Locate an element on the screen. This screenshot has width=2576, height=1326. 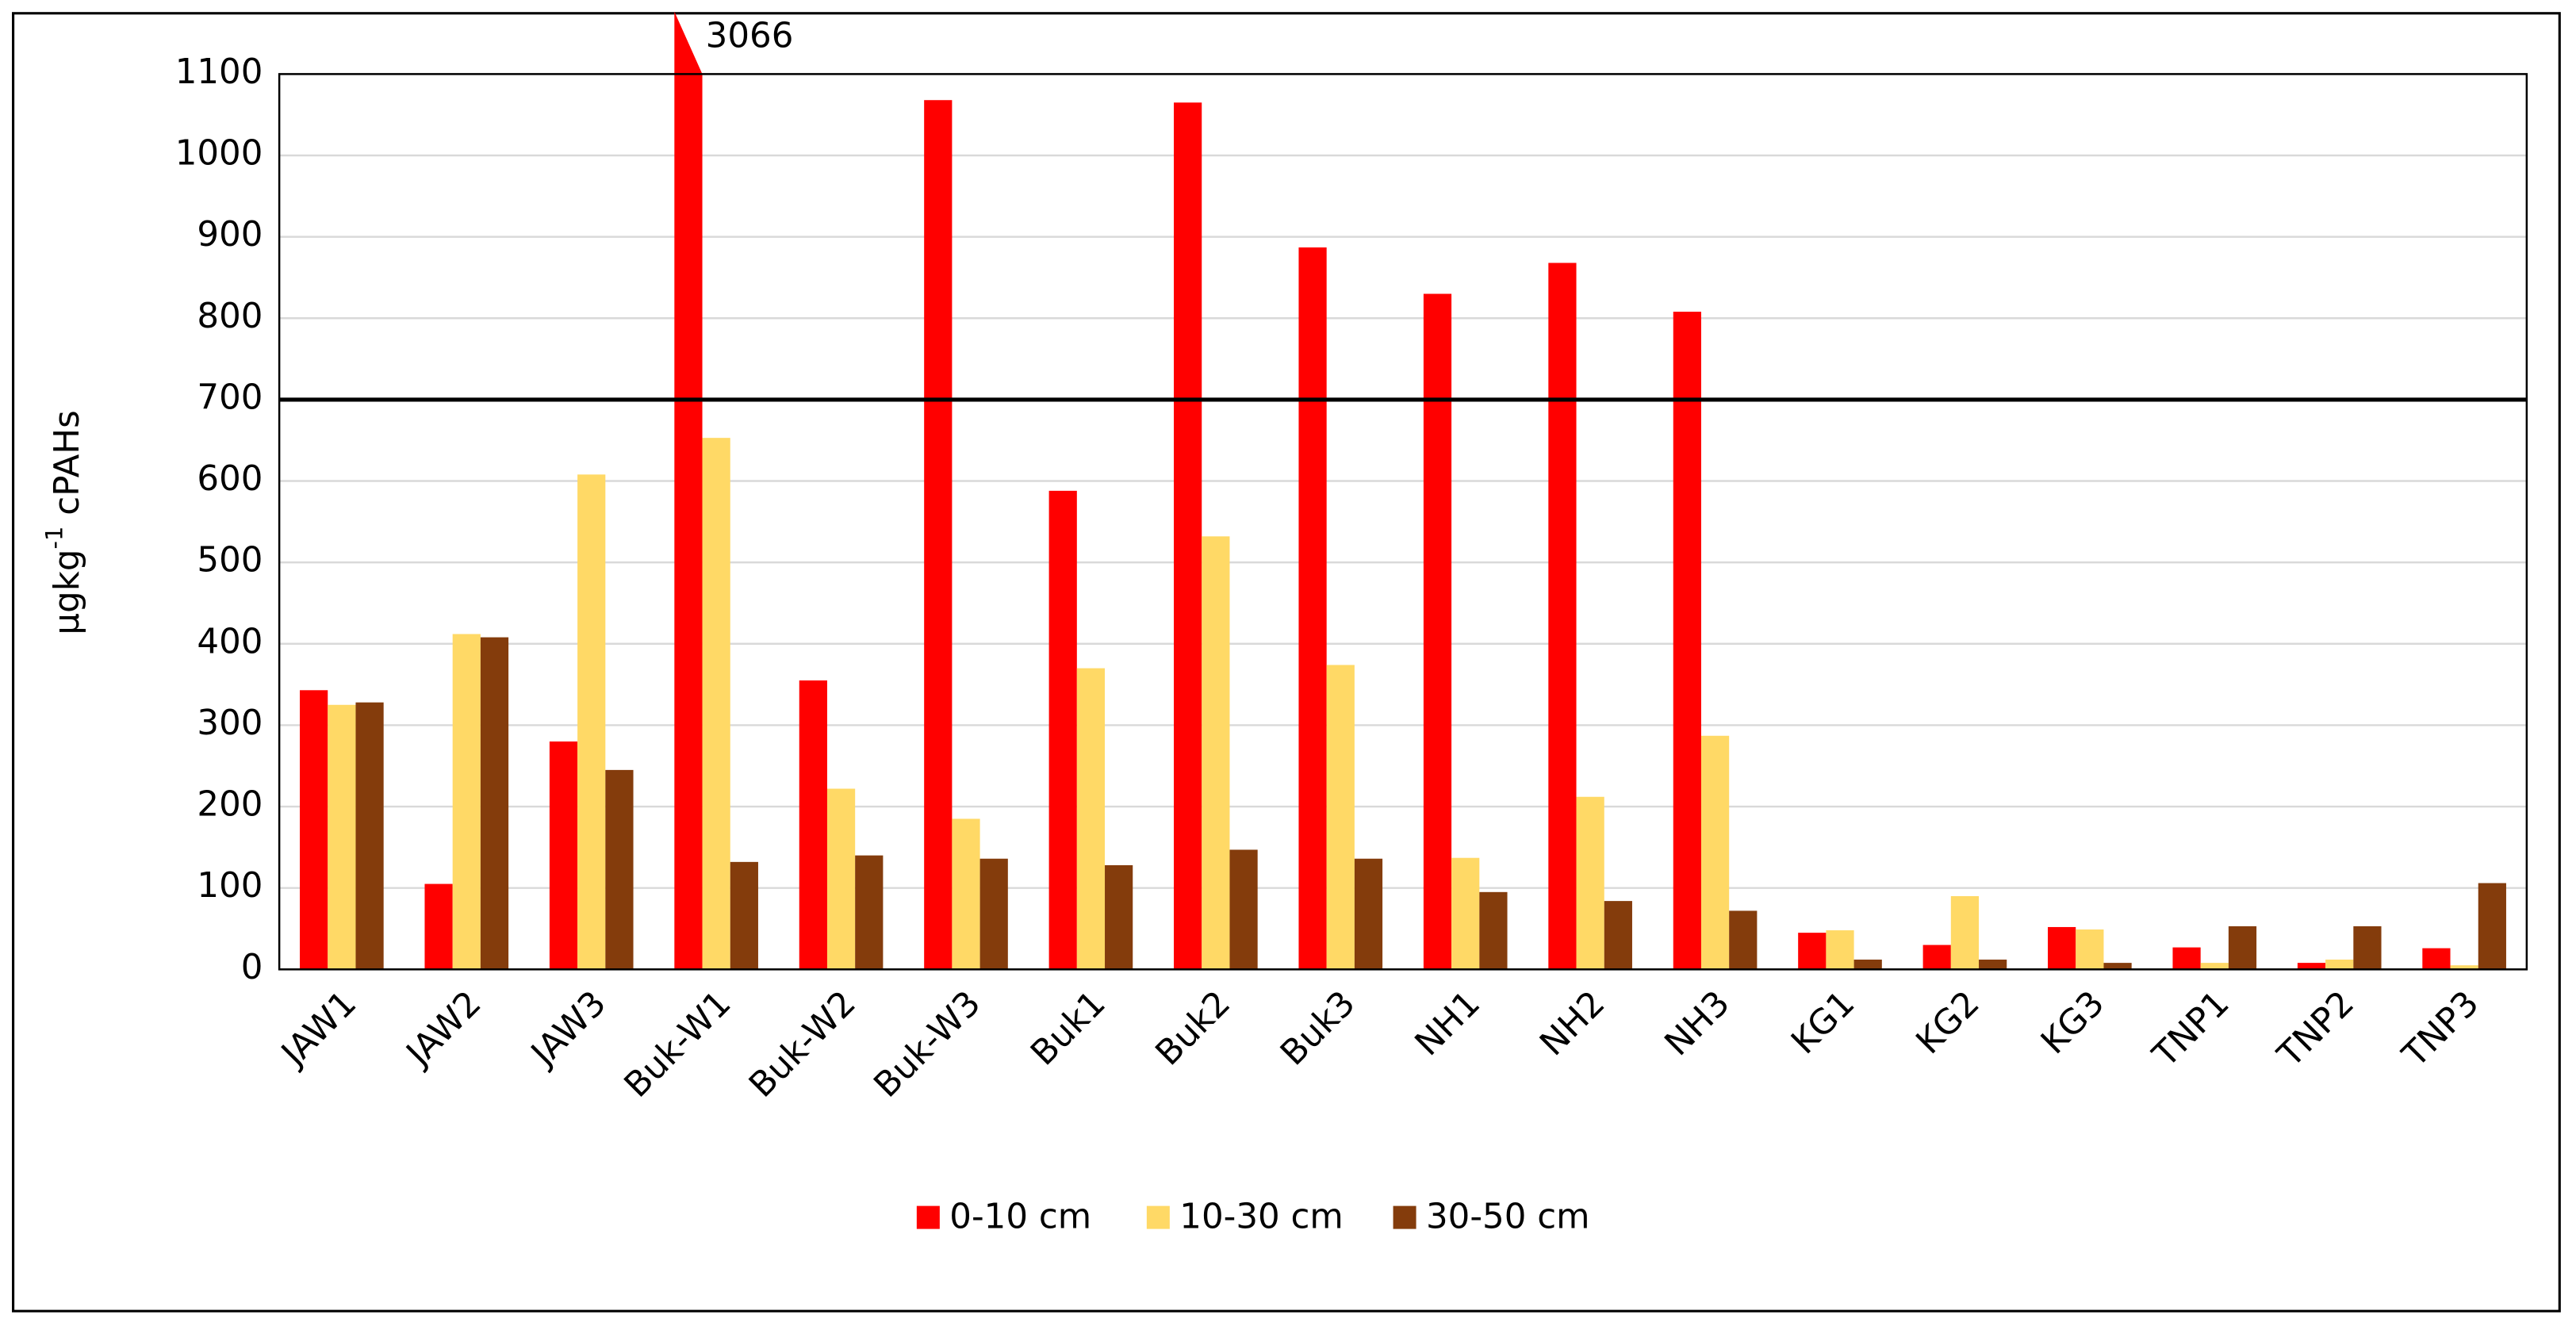
legend-label: 0-10 cm is located at coordinates (1020, 1217).